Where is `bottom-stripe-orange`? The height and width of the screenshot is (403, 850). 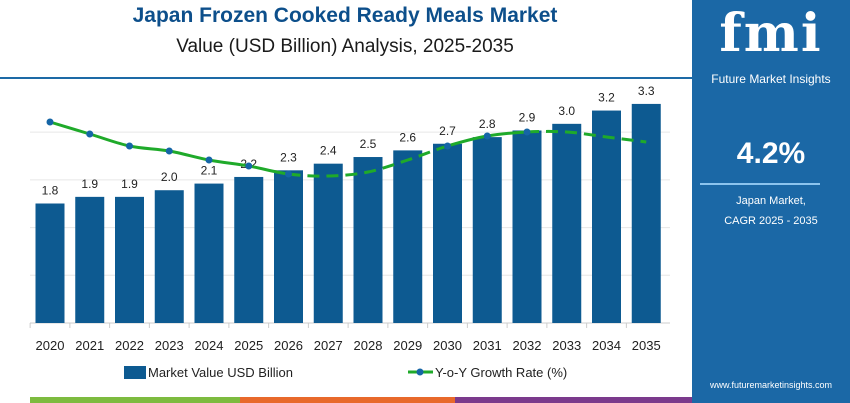 bottom-stripe-orange is located at coordinates (347, 400).